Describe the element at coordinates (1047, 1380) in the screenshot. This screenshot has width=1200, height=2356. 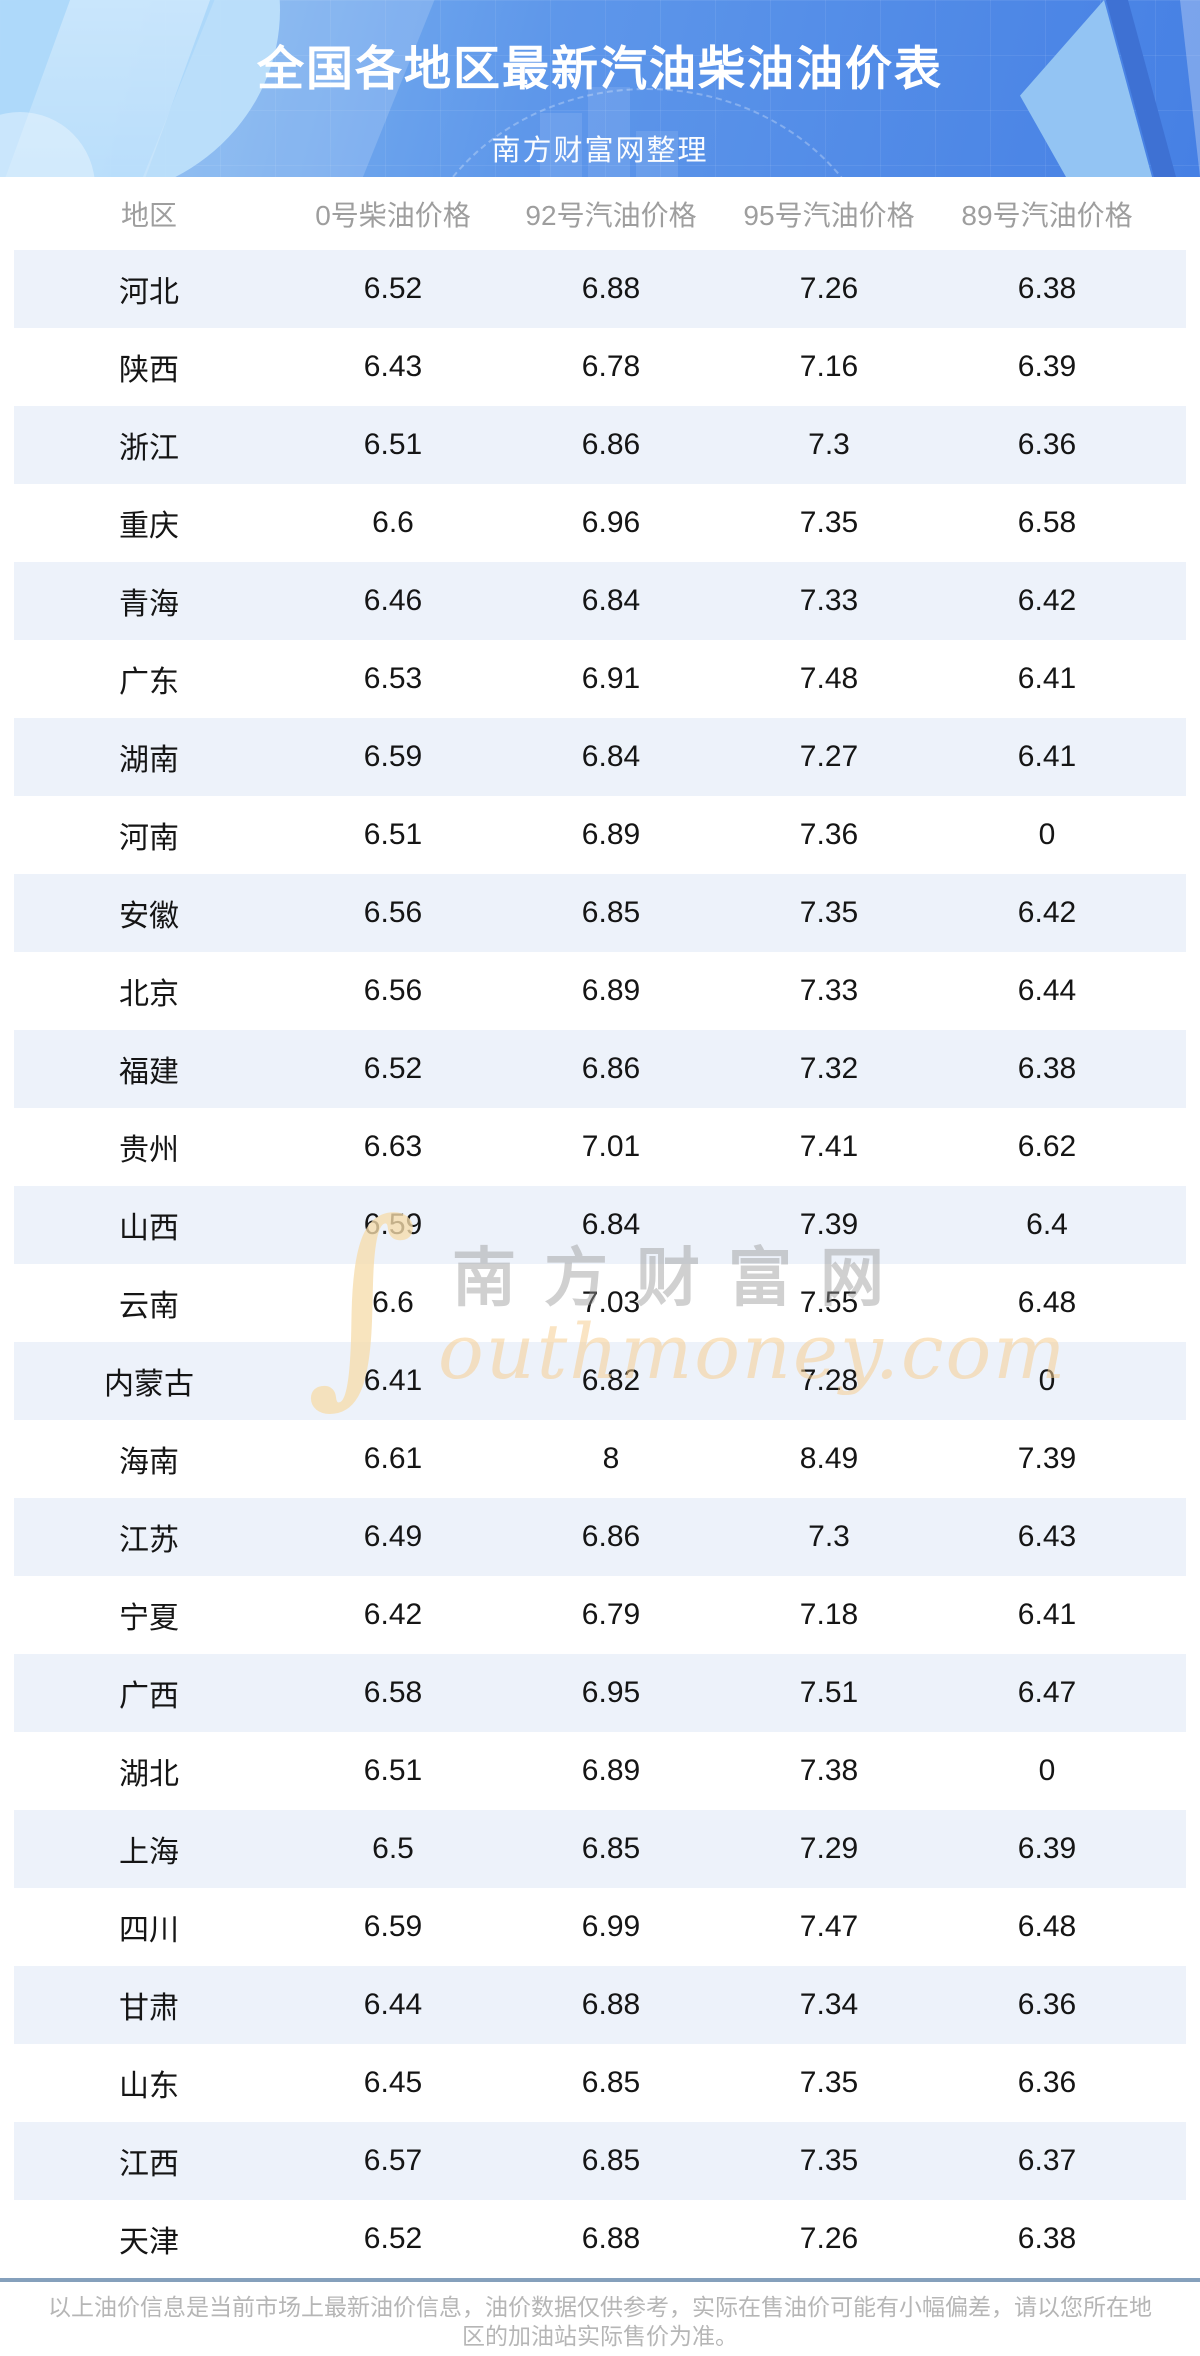
I see `price-cell: 0` at that location.